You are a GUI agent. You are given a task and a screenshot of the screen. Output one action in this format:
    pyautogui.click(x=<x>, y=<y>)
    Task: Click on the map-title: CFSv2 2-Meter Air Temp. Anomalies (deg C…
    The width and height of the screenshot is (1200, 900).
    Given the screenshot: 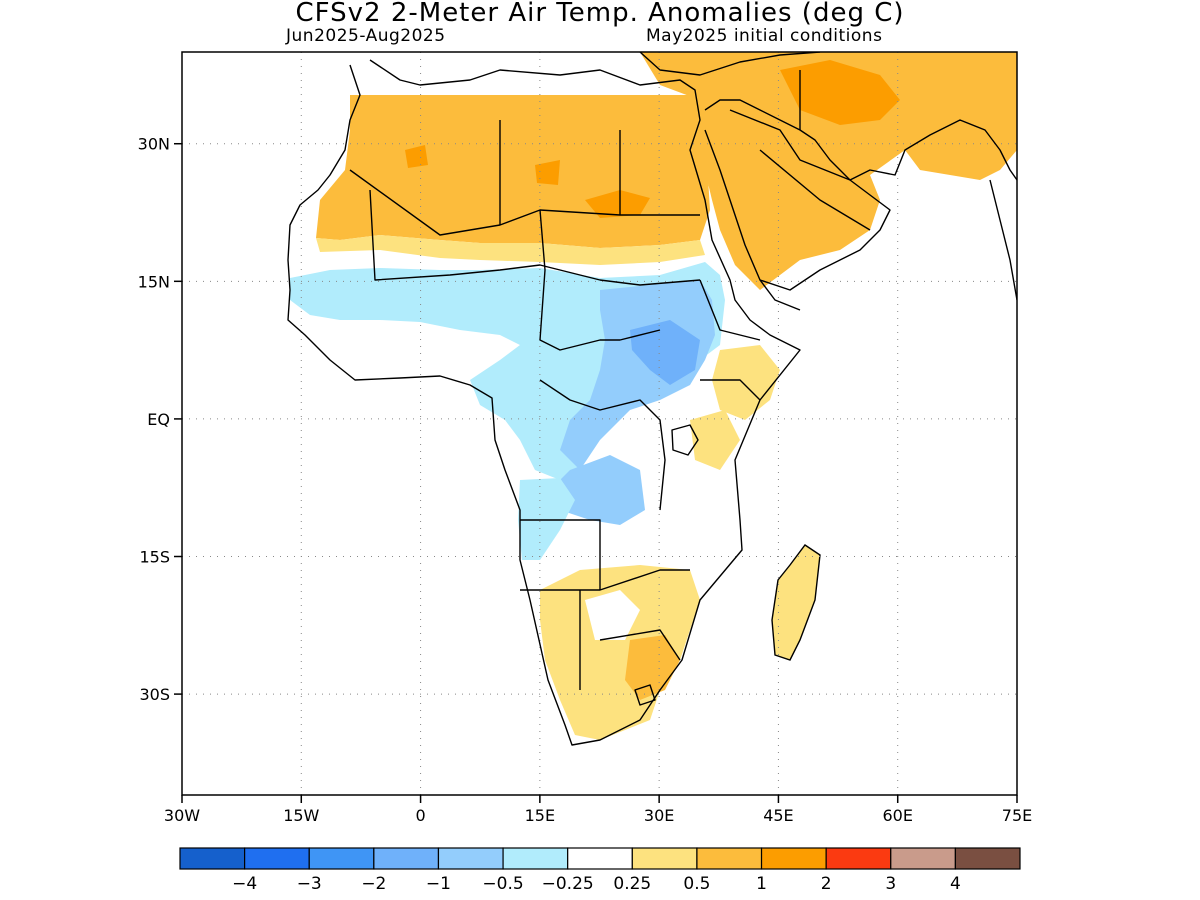 What is the action you would take?
    pyautogui.click(x=600, y=14)
    